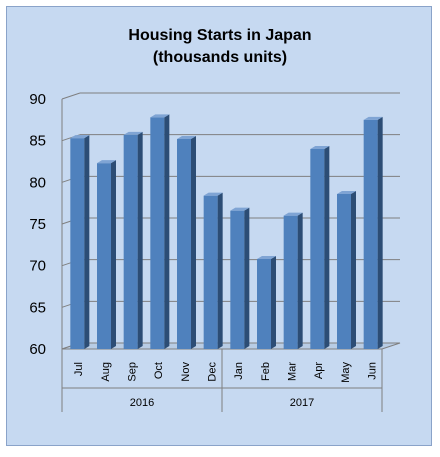  I want to click on x-category-label: Jan, so click(239, 371).